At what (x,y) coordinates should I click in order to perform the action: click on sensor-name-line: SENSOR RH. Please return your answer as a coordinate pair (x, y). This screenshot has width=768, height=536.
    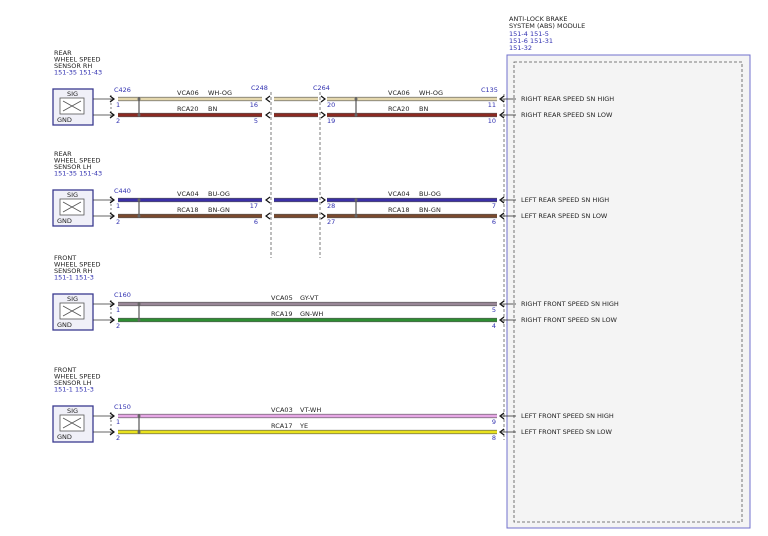
    Looking at the image, I should click on (73, 271).